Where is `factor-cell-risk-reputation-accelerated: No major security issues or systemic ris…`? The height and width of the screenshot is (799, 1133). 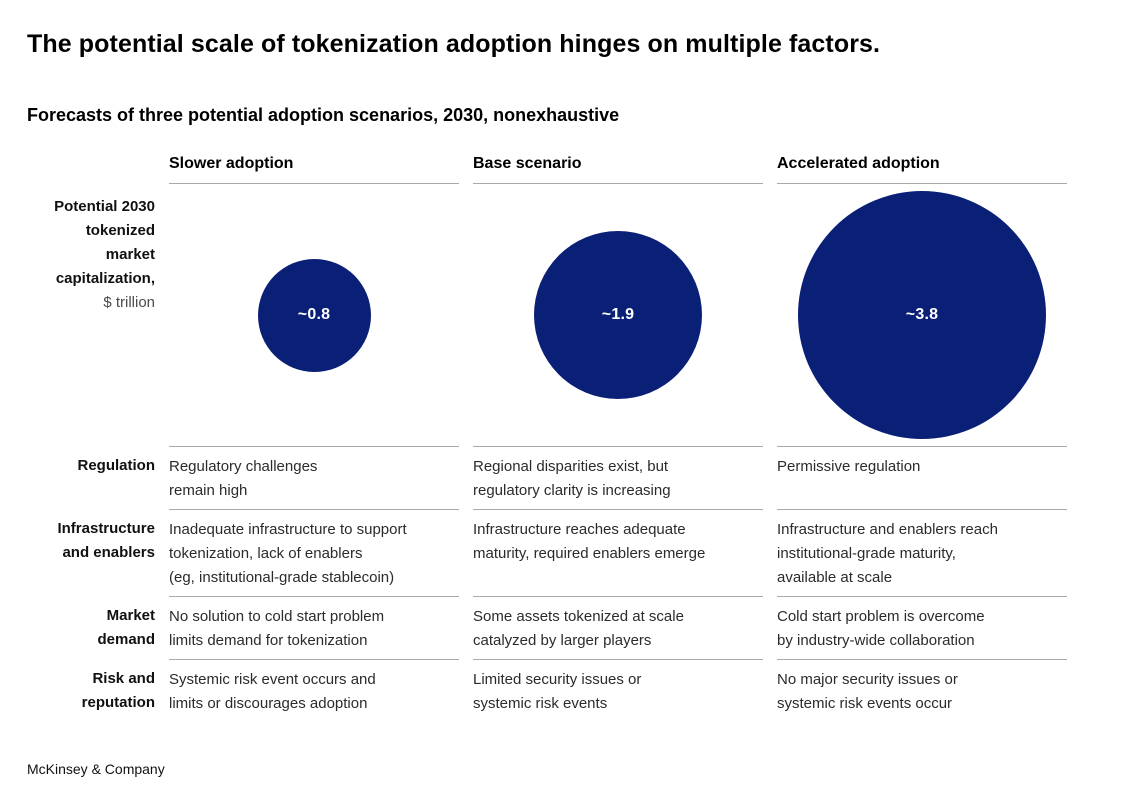 factor-cell-risk-reputation-accelerated: No major security issues or systemic ris… is located at coordinates (922, 690).